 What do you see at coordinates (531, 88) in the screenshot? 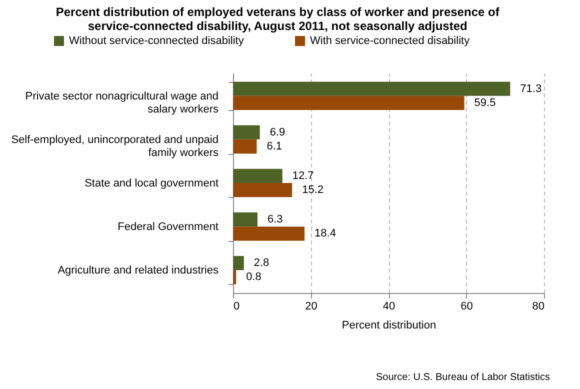
I see `data-label: 71.3` at bounding box center [531, 88].